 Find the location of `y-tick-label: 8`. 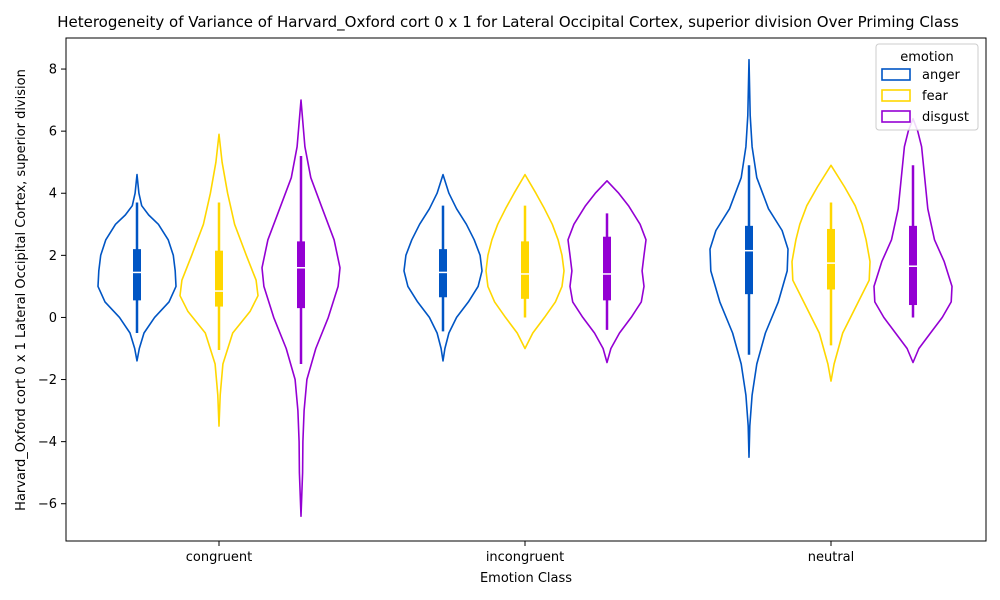

y-tick-label: 8 is located at coordinates (53, 70).